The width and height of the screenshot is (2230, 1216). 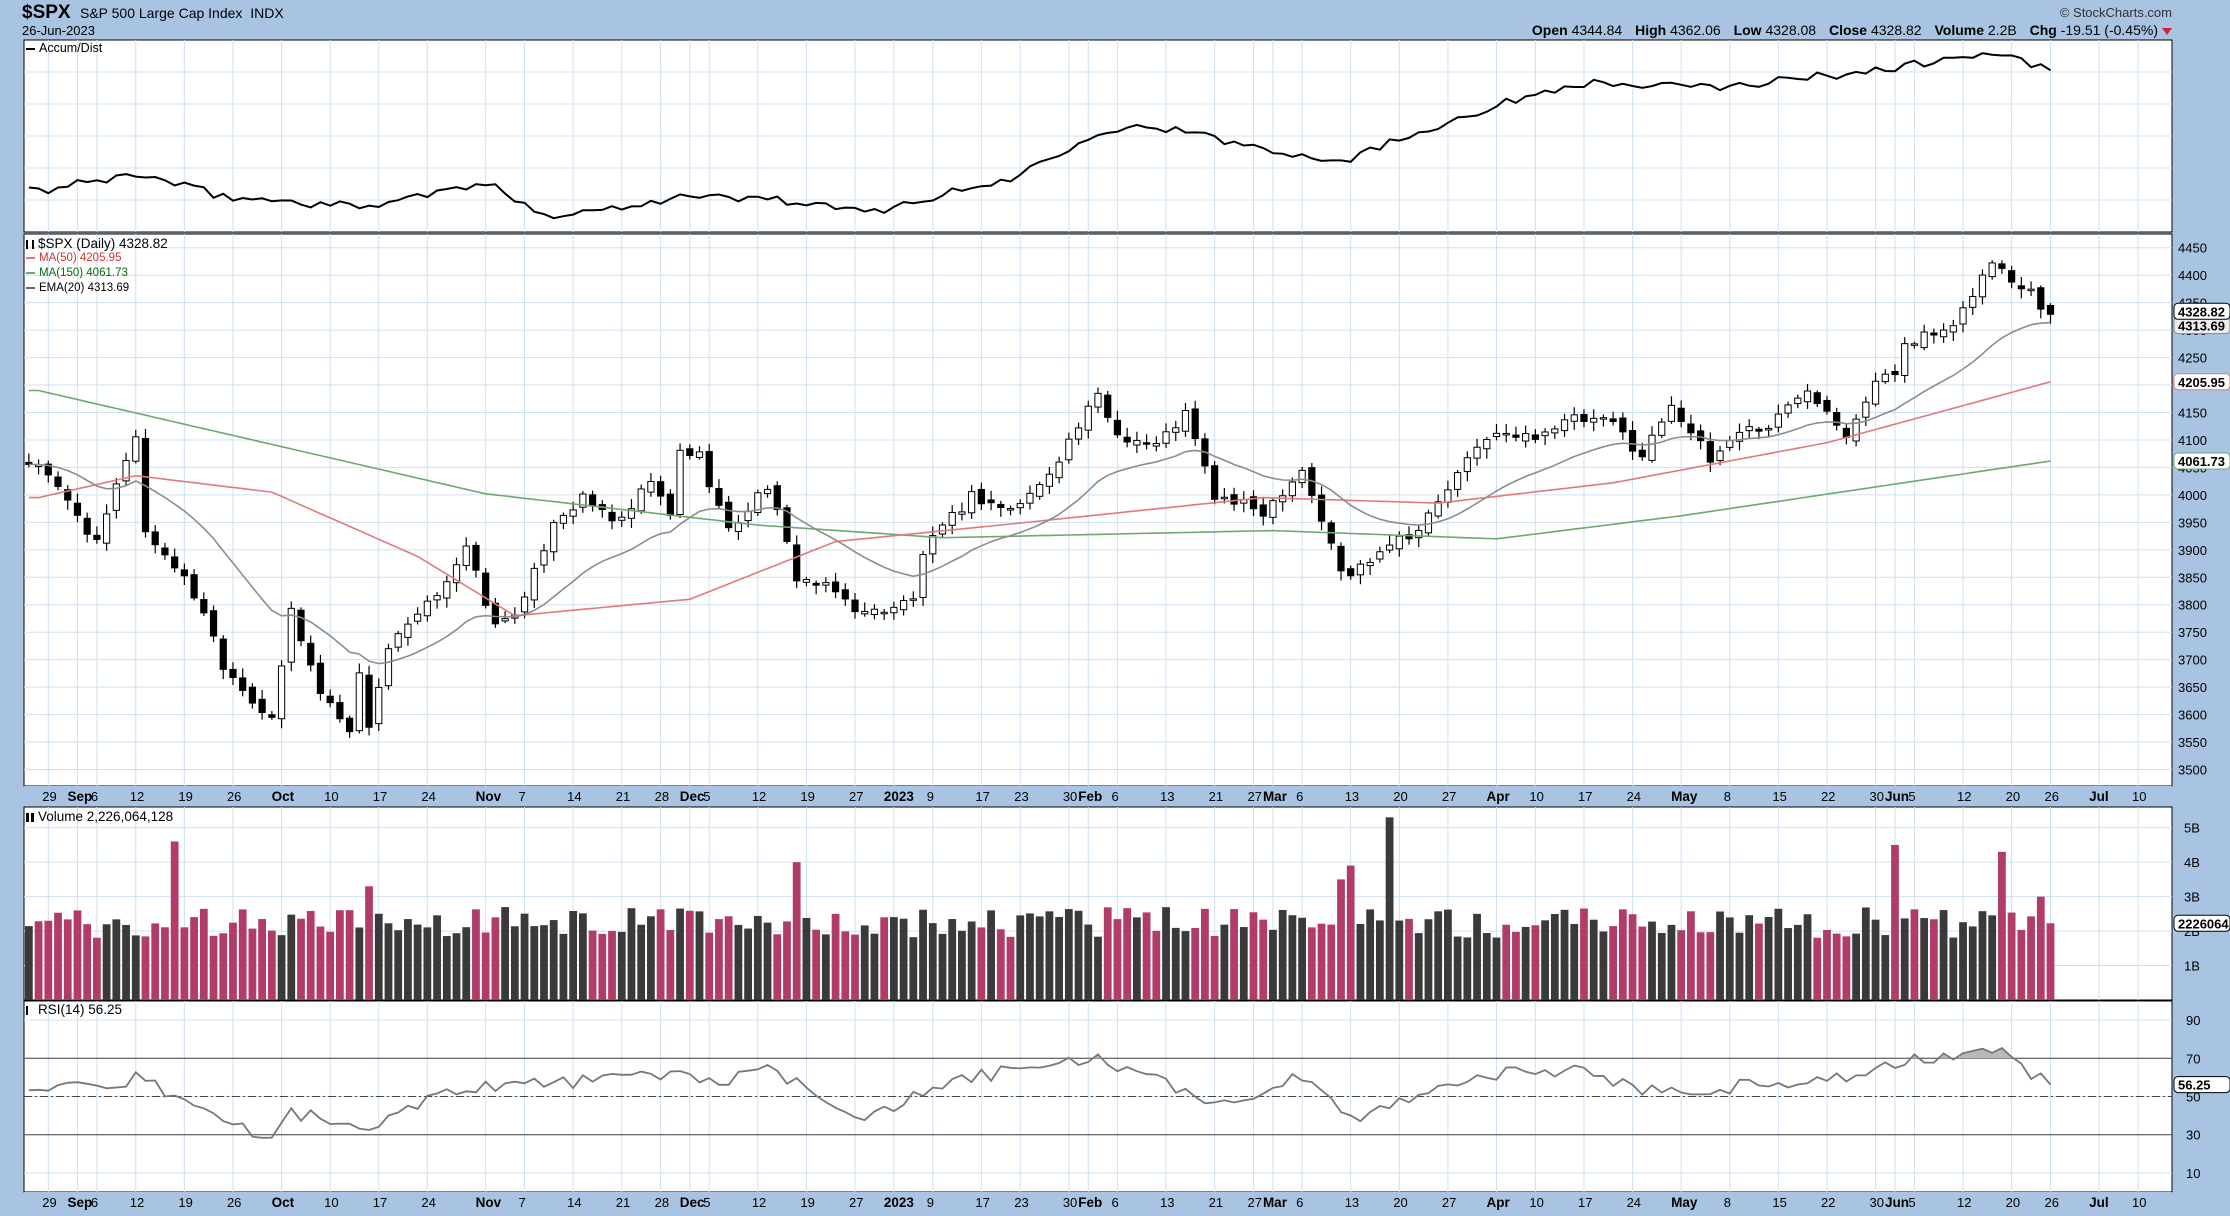 What do you see at coordinates (97, 244) in the screenshot?
I see `price-legend: $SPX (Daily) 4328.82` at bounding box center [97, 244].